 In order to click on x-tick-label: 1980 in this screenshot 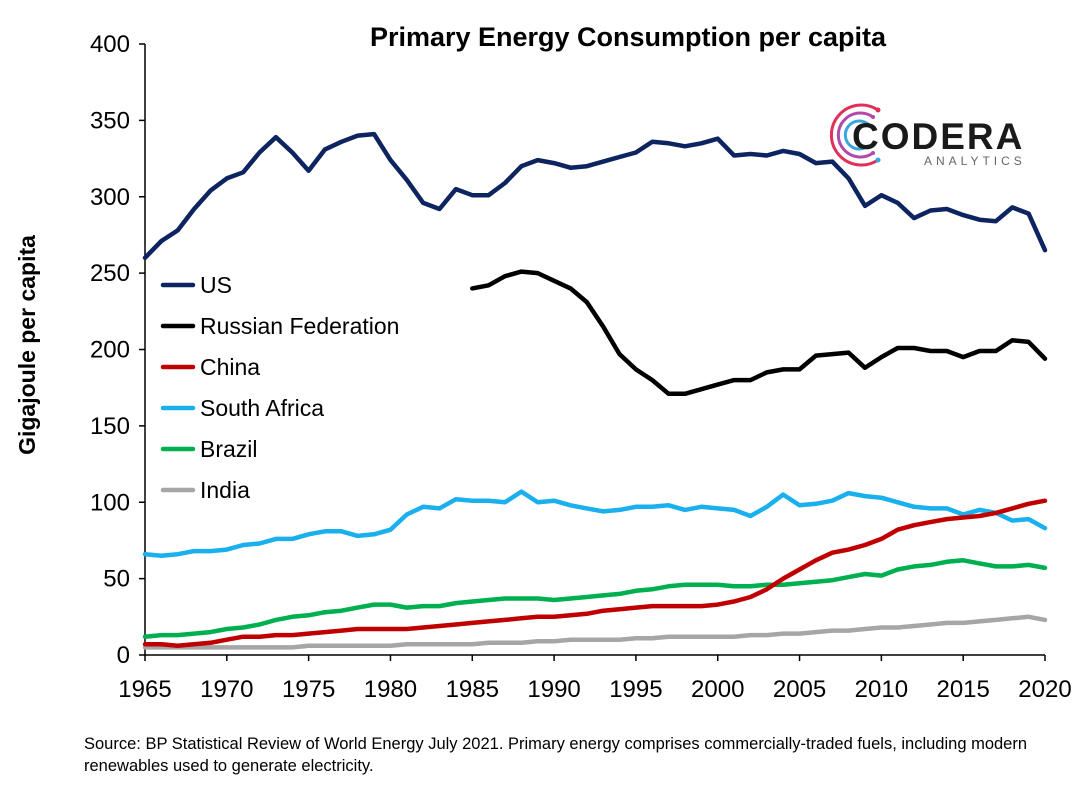, I will do `click(390, 689)`.